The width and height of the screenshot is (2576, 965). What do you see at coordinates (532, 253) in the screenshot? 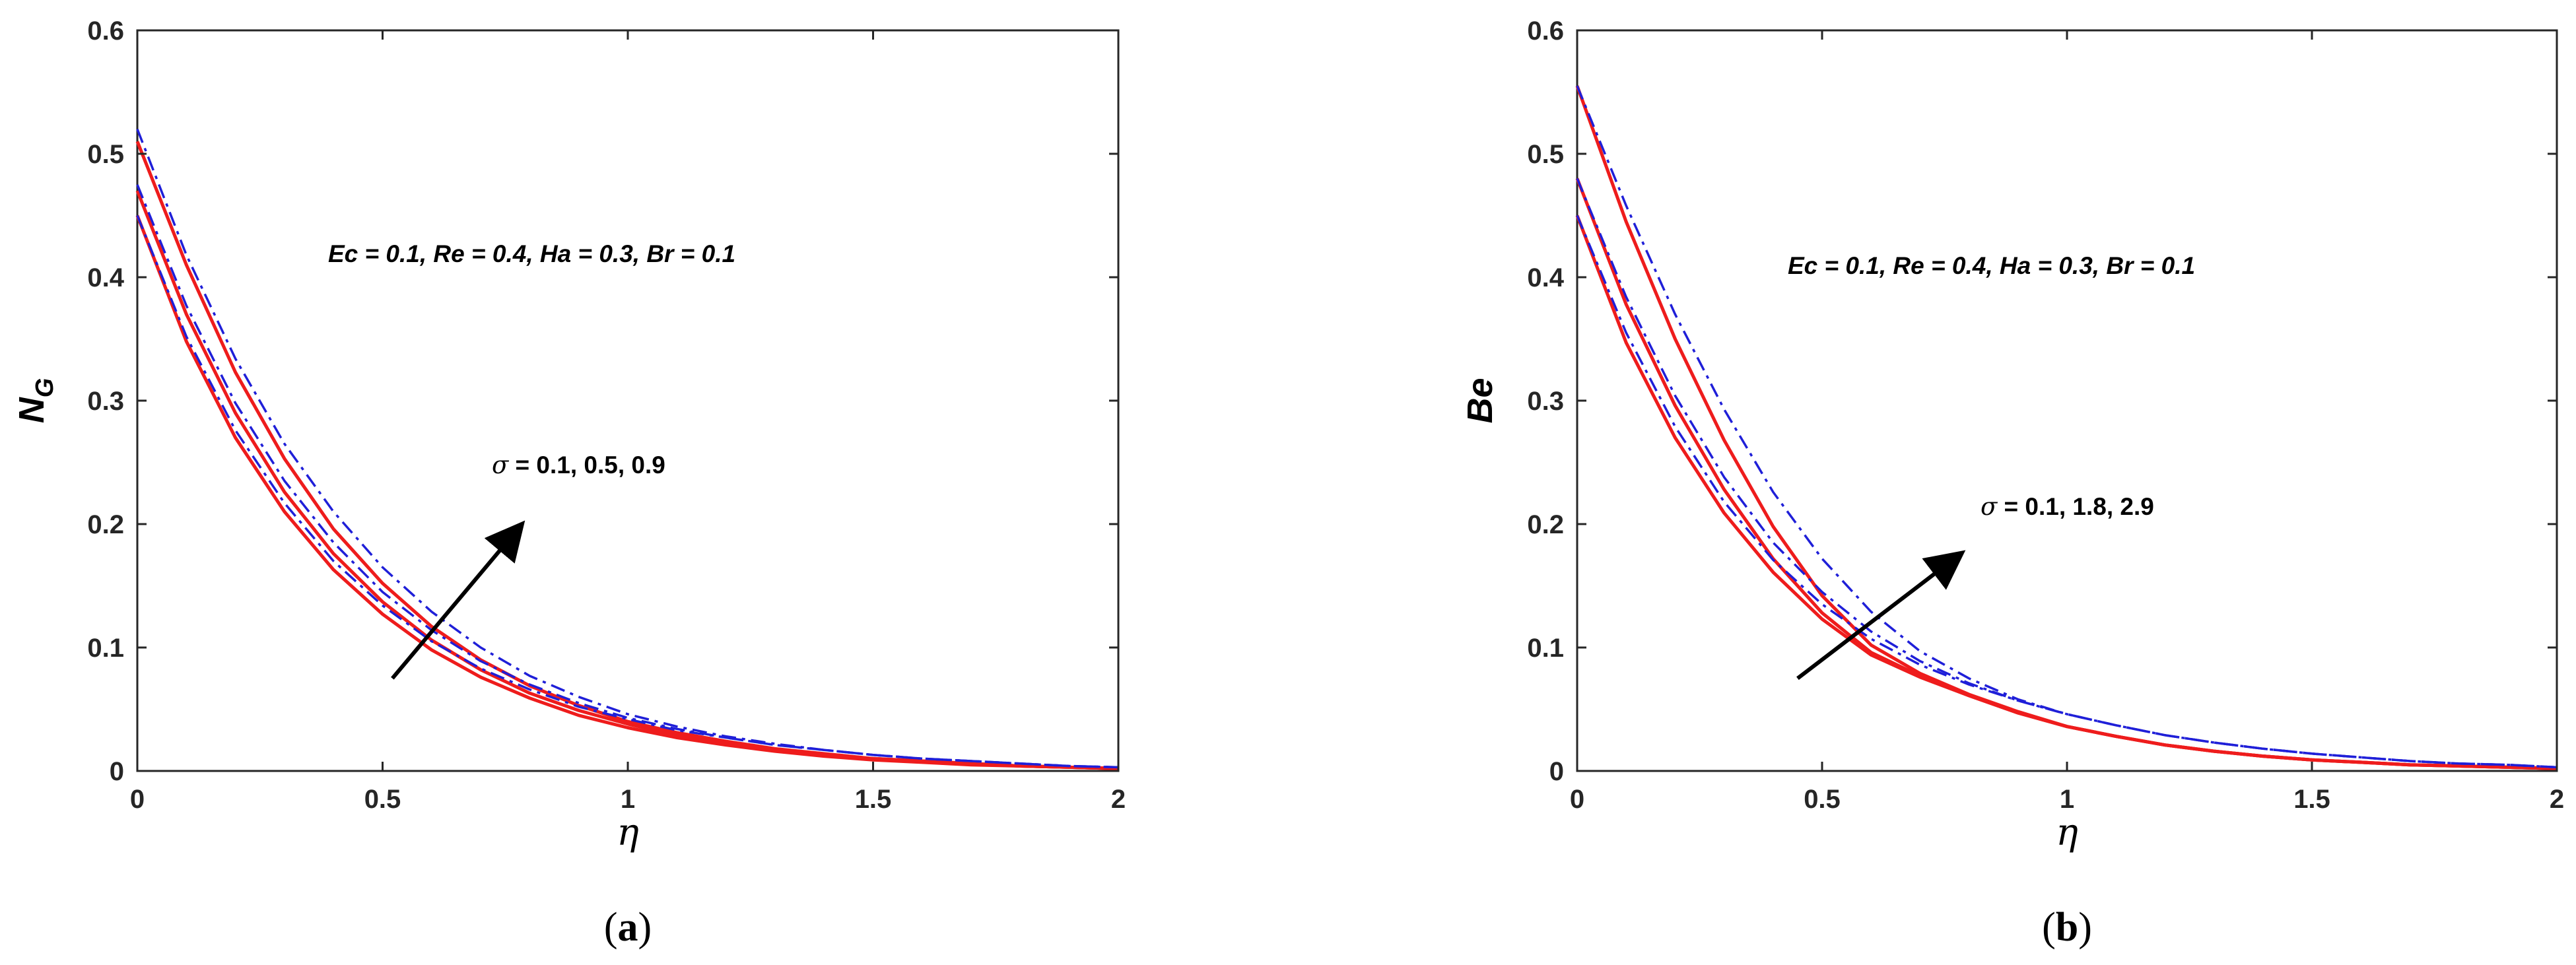
I see `annotation-text-a: Ec = 0.1, Re = 0.4, Ha = 0.3, Br = 0.1` at bounding box center [532, 253].